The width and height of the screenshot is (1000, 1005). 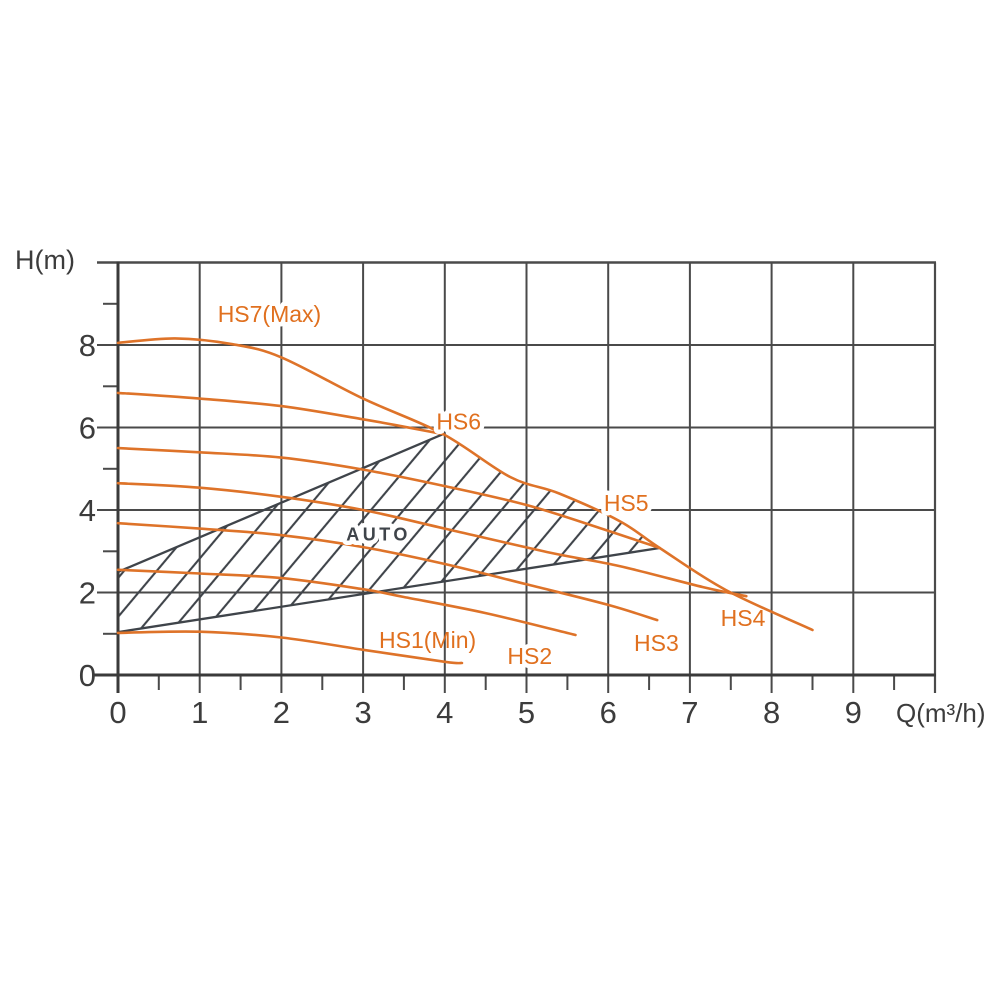 I want to click on y-tick-labels: 0 2 4 6 8, so click(x=87, y=510).